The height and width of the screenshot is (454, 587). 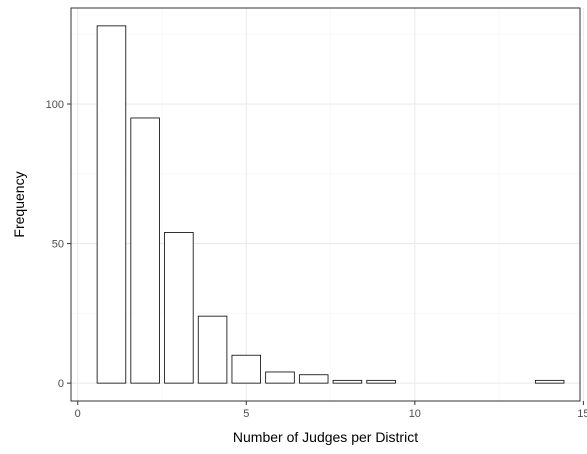 I want to click on y-axis-title: Frequency, so click(x=19, y=204).